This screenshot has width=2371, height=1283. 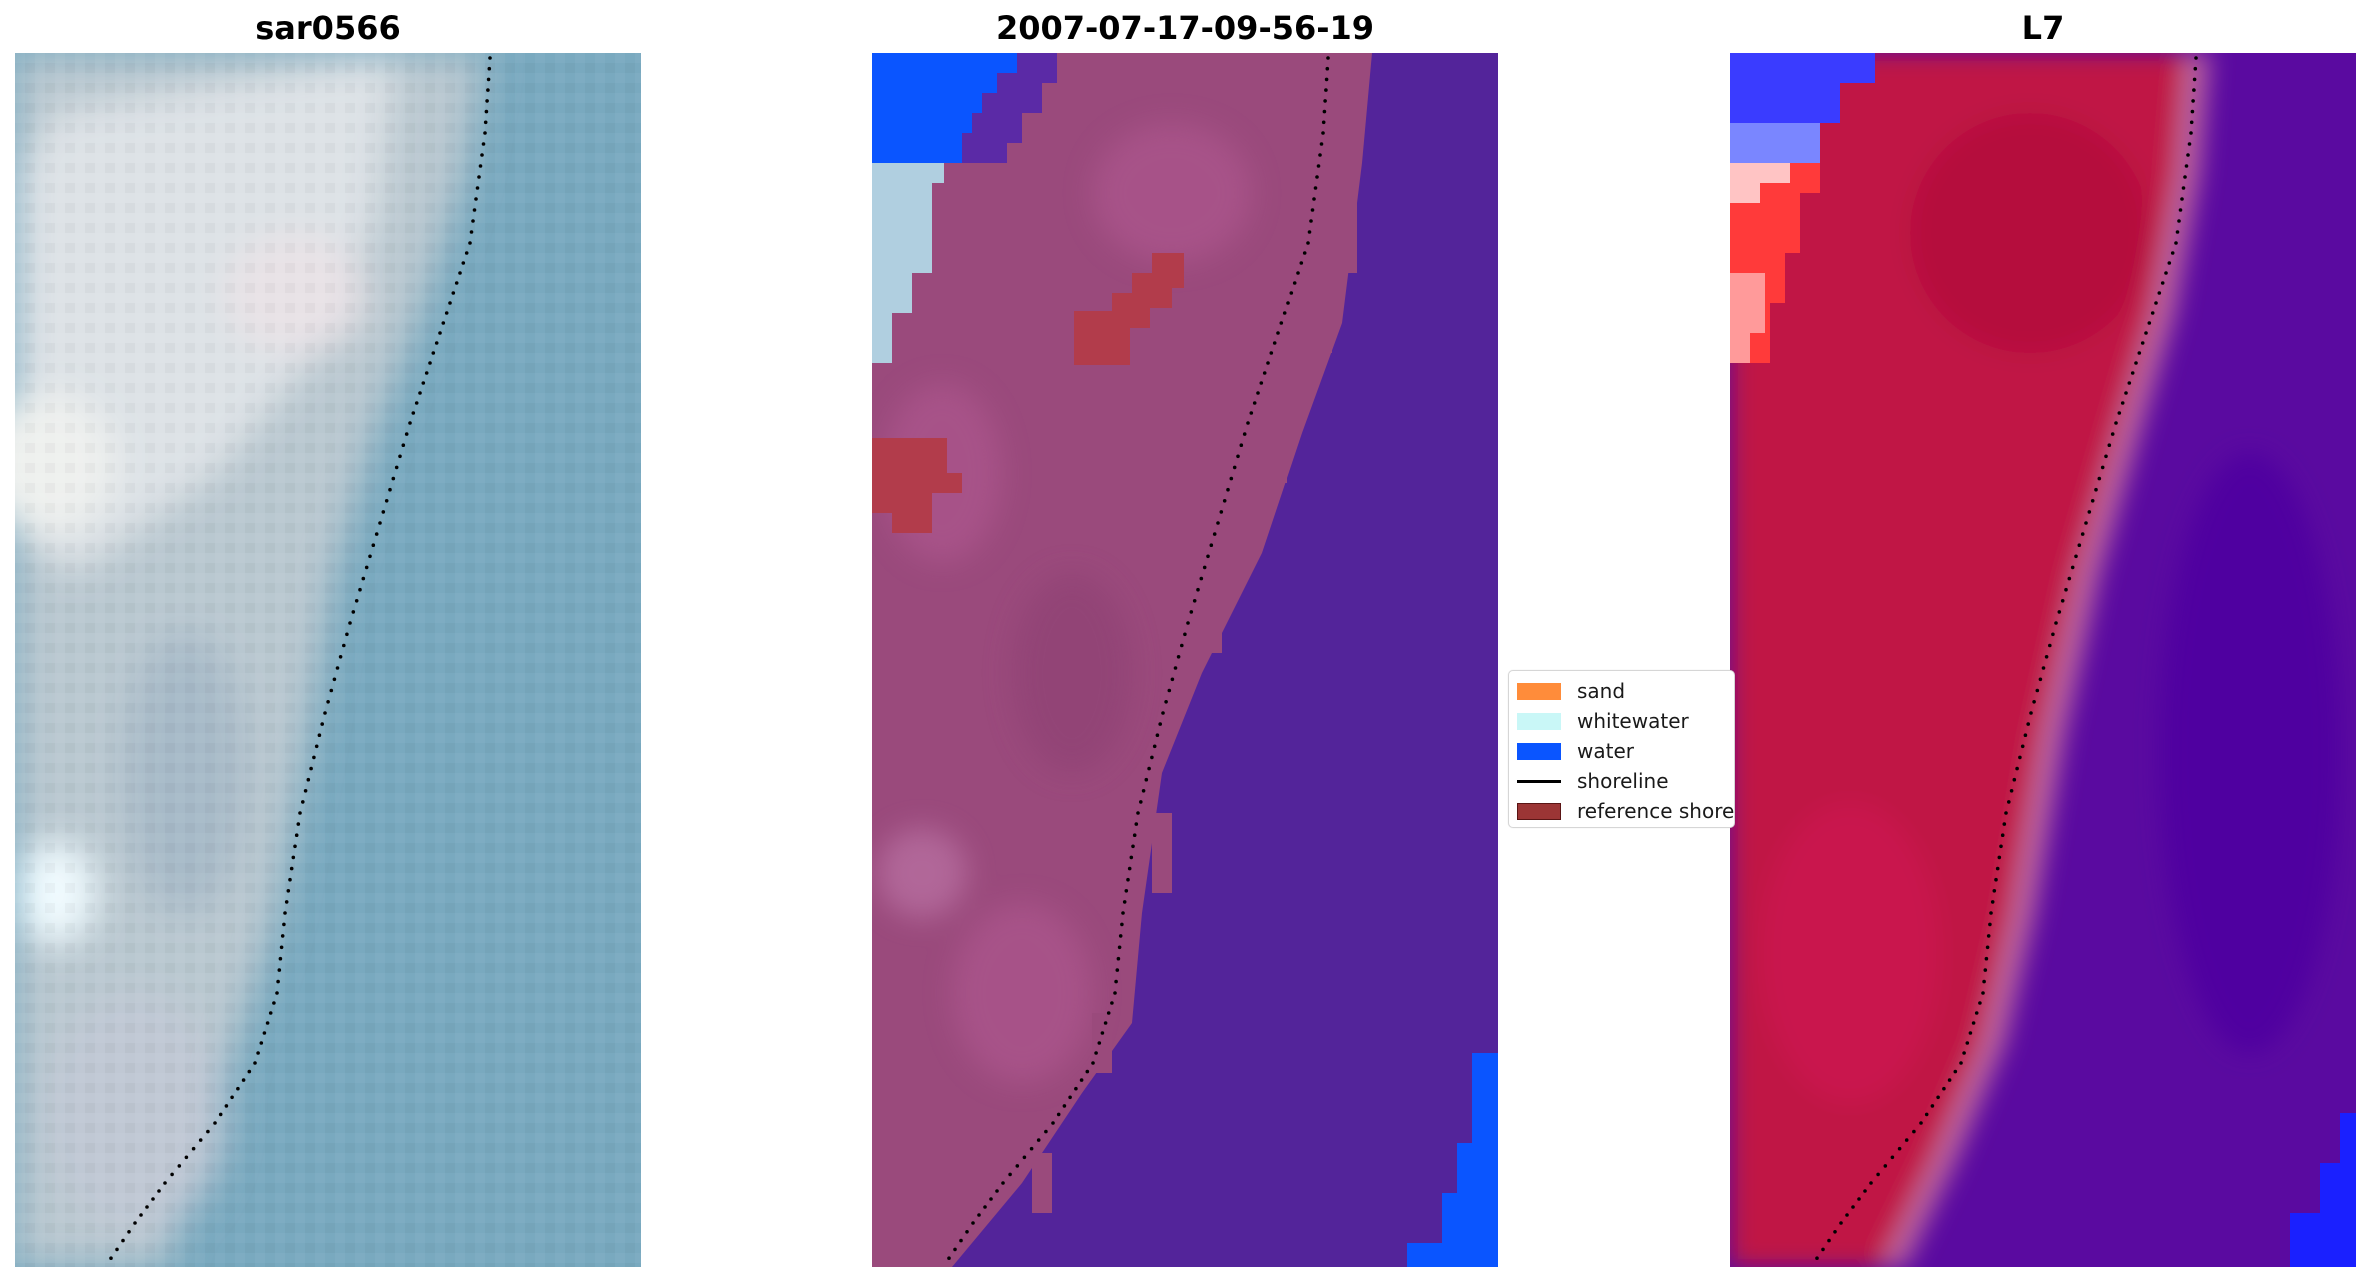 I want to click on legend-label-shoreline: shoreline, so click(x=1623, y=781).